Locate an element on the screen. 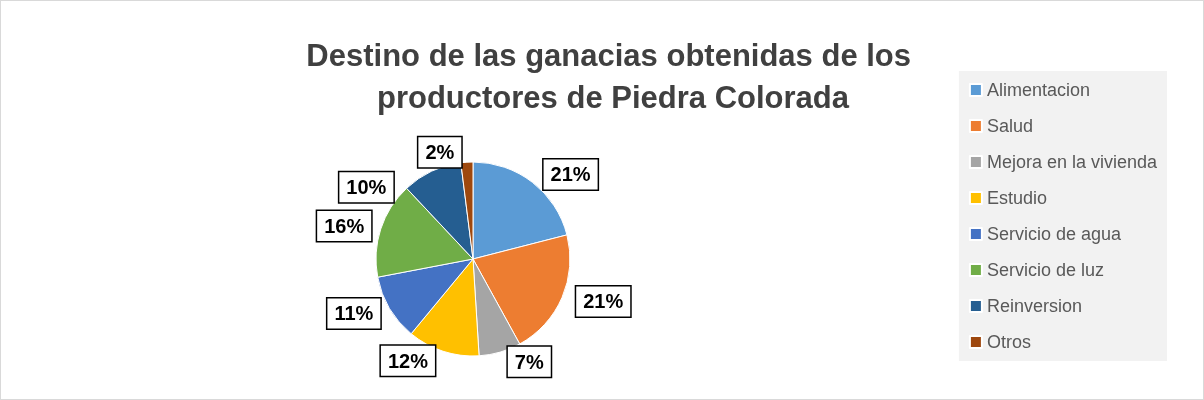 The width and height of the screenshot is (1204, 400). legend-label: Servicio de agua is located at coordinates (1054, 234).